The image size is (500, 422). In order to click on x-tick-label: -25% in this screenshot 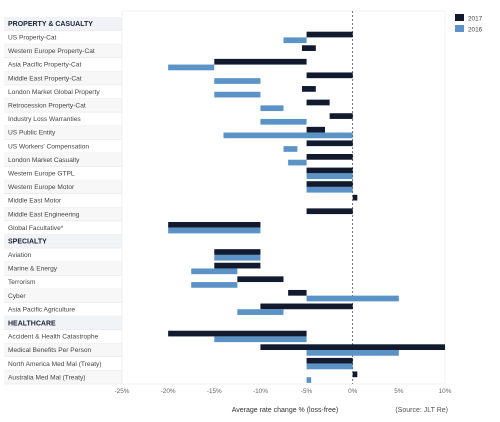, I will do `click(122, 391)`.